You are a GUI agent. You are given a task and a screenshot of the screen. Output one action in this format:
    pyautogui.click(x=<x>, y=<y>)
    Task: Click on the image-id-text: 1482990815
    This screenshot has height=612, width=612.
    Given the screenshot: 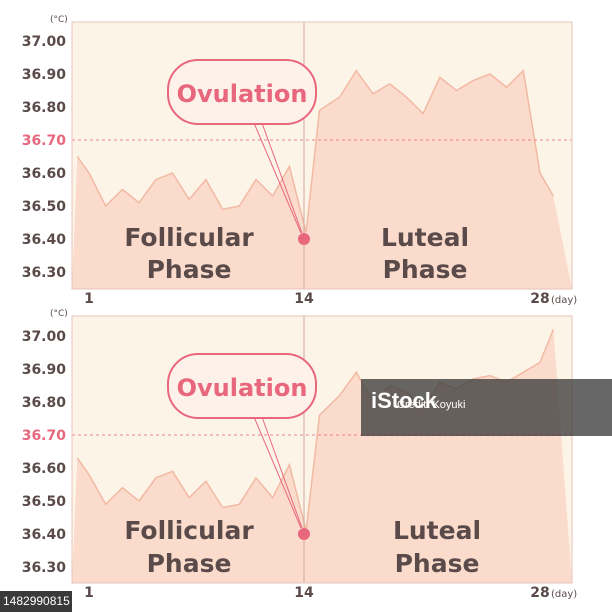 What is the action you would take?
    pyautogui.click(x=36, y=601)
    